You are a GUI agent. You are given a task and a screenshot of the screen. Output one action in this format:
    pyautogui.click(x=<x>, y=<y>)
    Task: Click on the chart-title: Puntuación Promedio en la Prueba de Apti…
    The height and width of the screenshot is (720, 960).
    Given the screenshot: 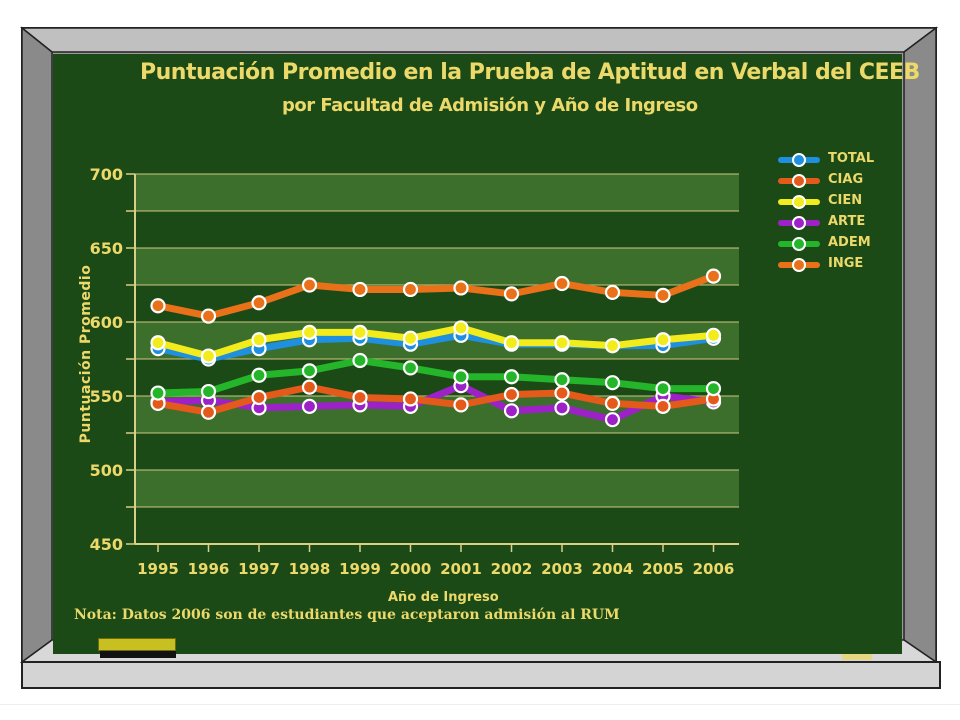 What is the action you would take?
    pyautogui.click(x=530, y=72)
    